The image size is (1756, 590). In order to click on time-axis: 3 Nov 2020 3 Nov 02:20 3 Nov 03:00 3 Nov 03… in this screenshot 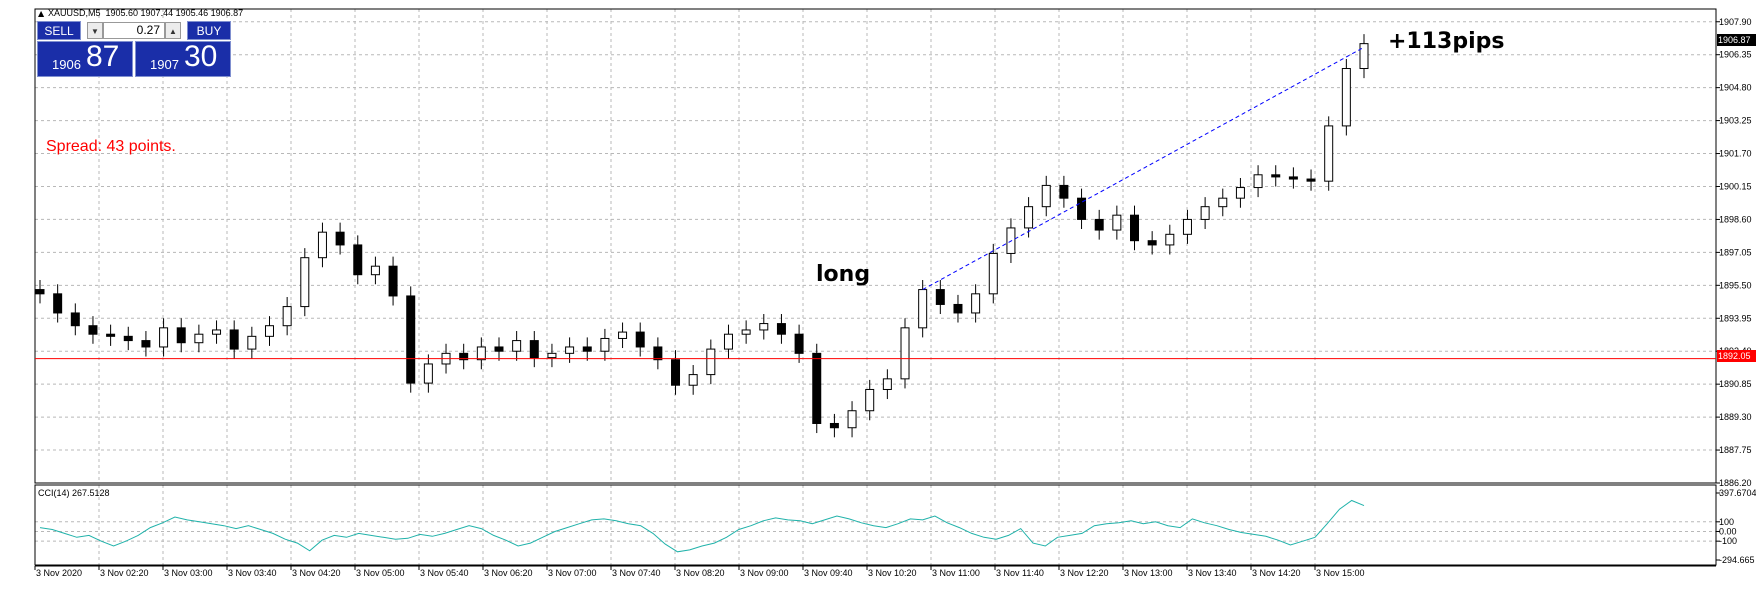, I will do `click(699, 572)`.